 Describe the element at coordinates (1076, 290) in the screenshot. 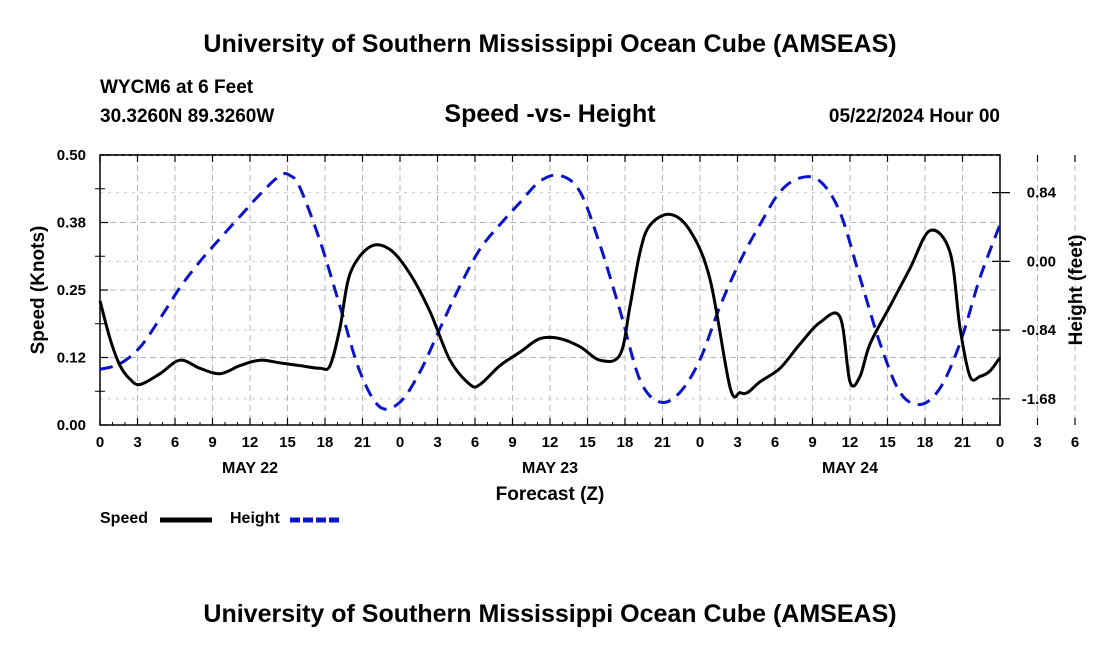

I see `y2-axis-label: Height (feet)` at that location.